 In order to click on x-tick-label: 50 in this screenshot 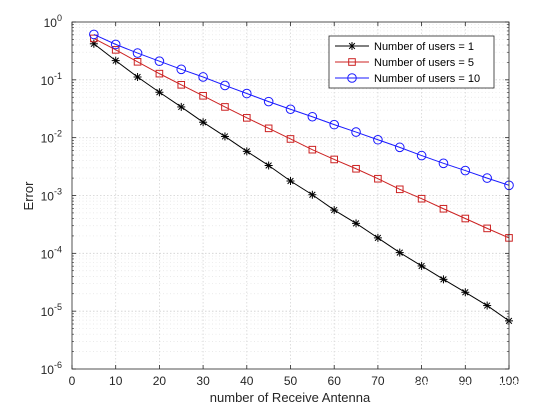, I will do `click(291, 381)`.